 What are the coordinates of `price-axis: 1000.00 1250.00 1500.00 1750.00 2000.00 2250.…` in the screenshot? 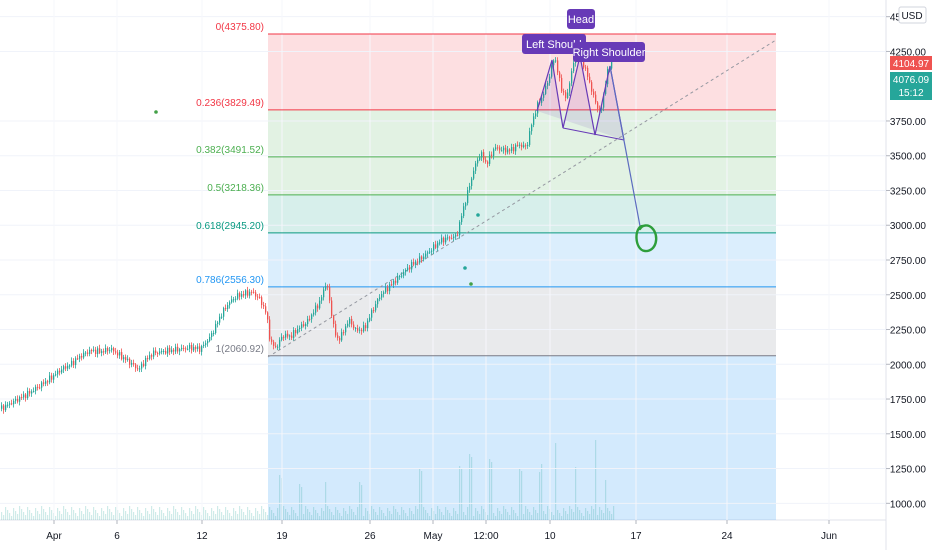 It's located at (906, 262).